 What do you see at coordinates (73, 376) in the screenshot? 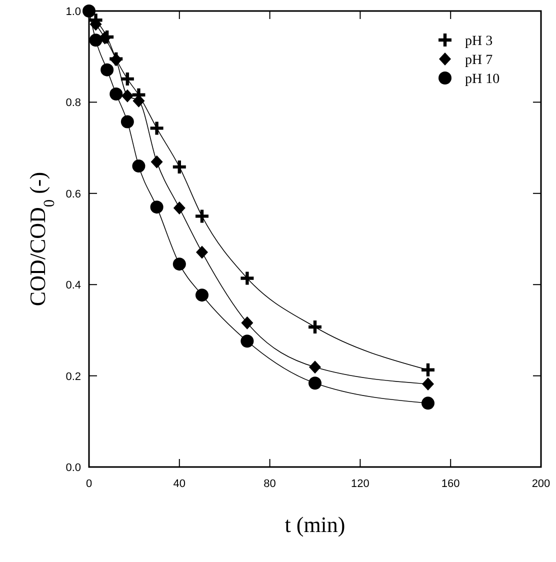
I see `y-tick-label: 0.2` at bounding box center [73, 376].